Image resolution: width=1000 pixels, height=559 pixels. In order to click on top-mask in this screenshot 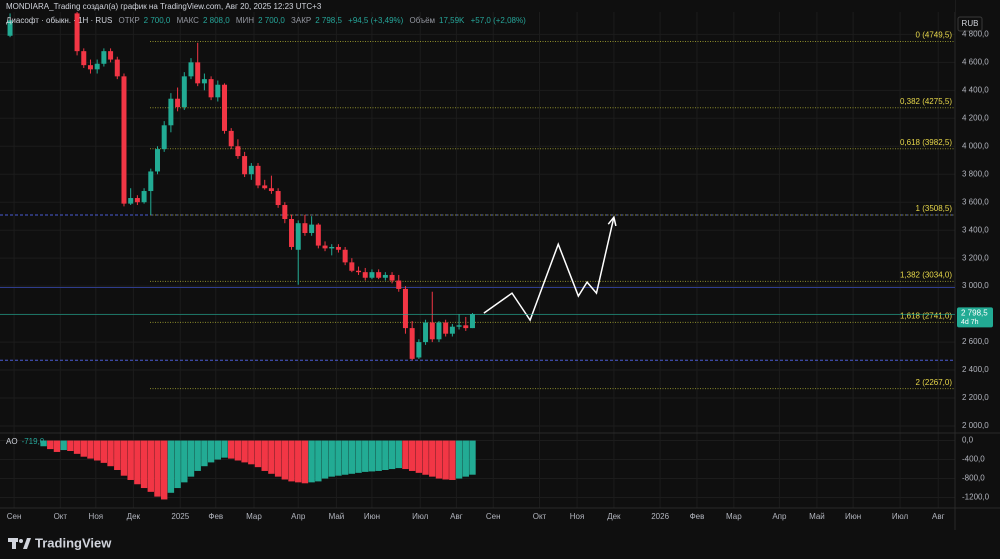, I will do `click(477, 6)`.